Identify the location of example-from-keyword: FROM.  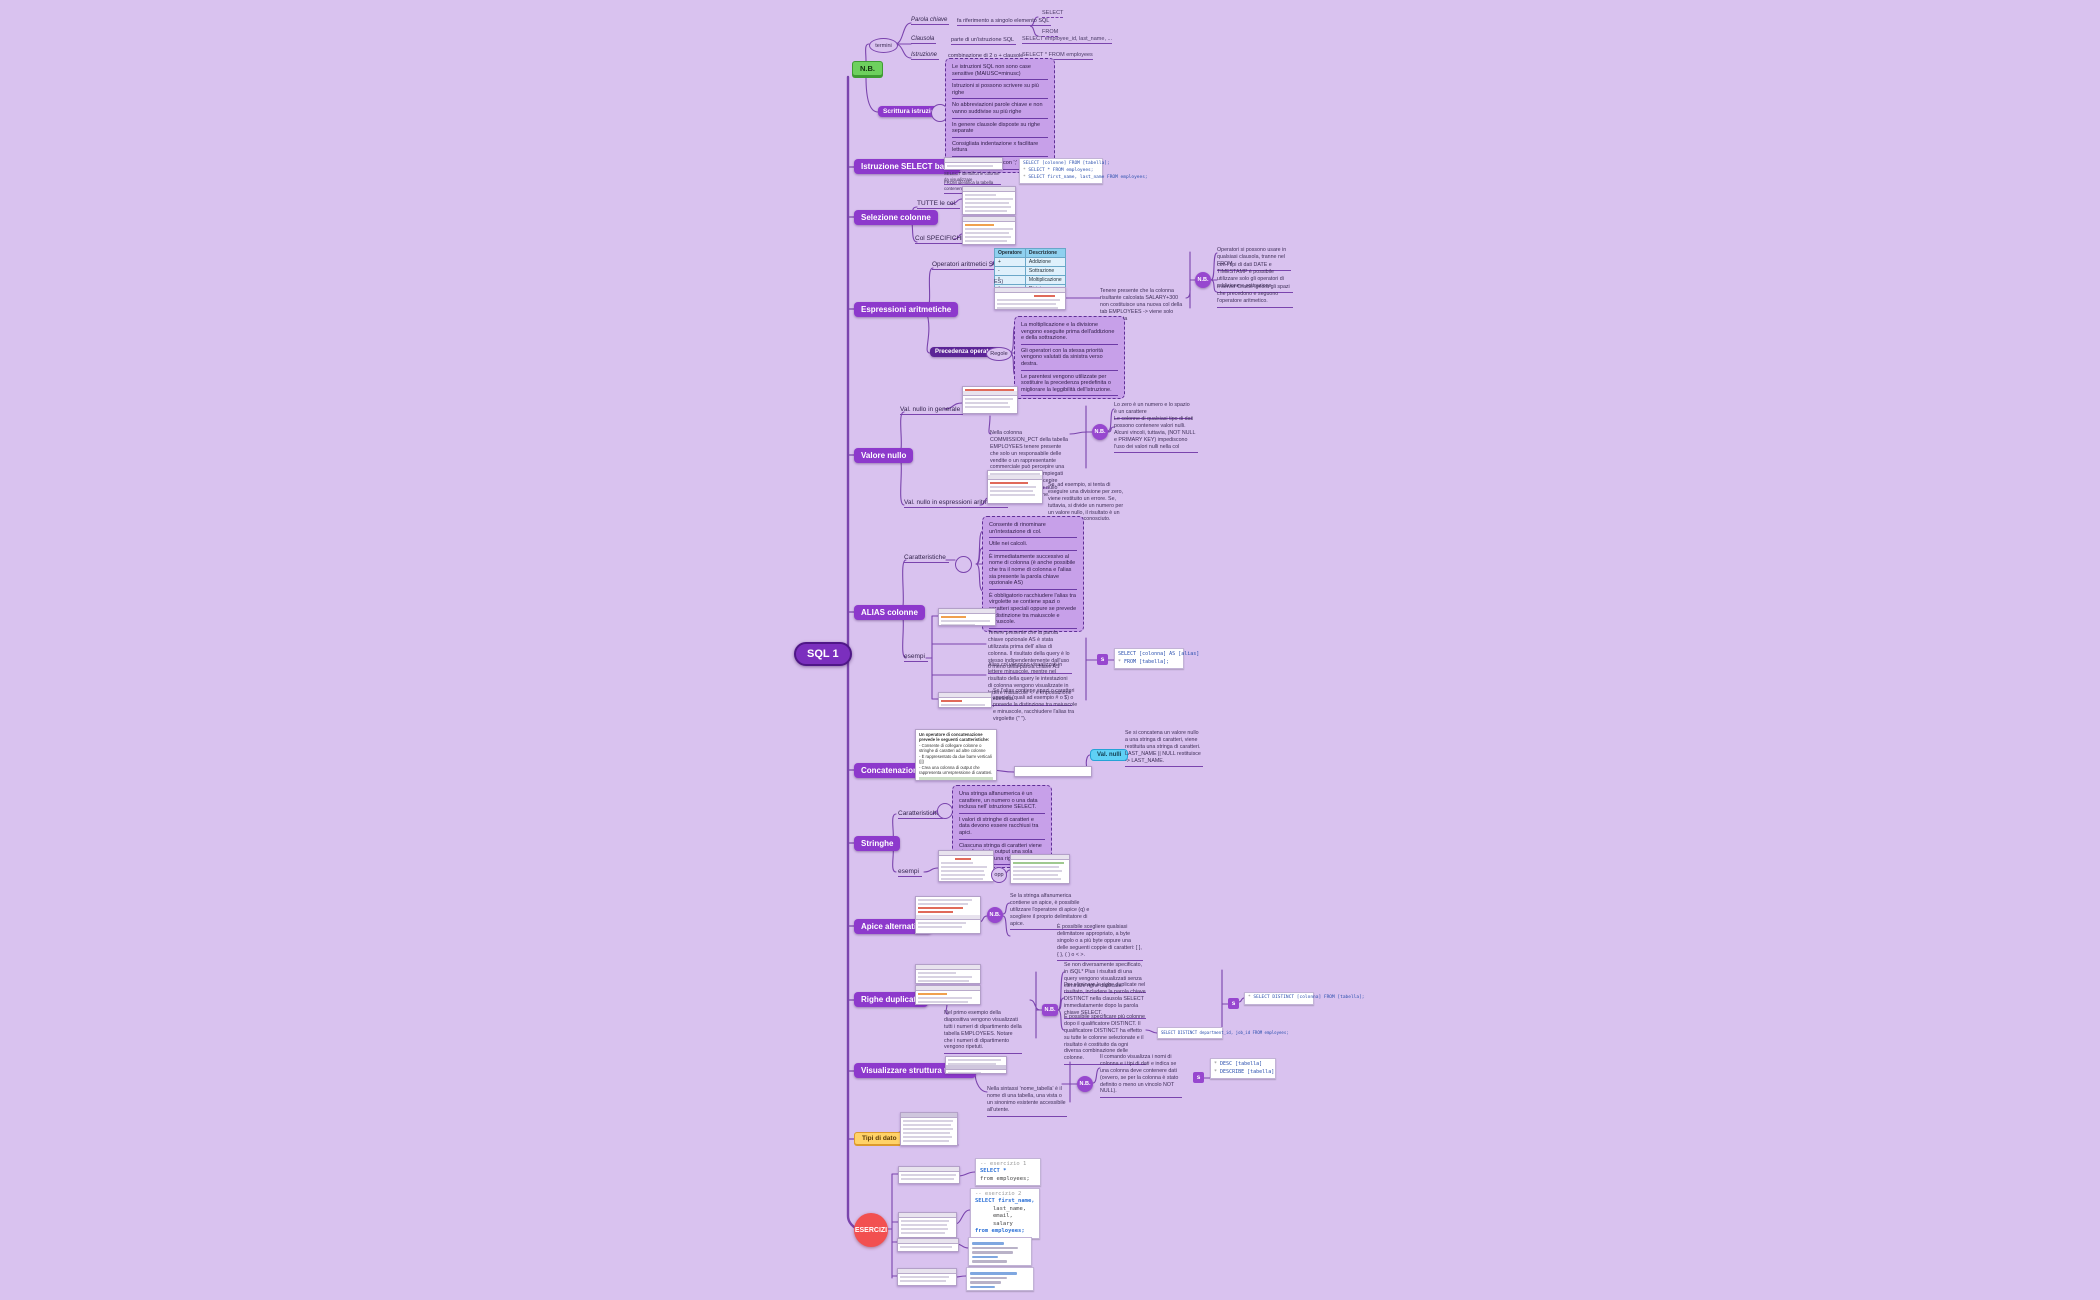
(1050, 33).